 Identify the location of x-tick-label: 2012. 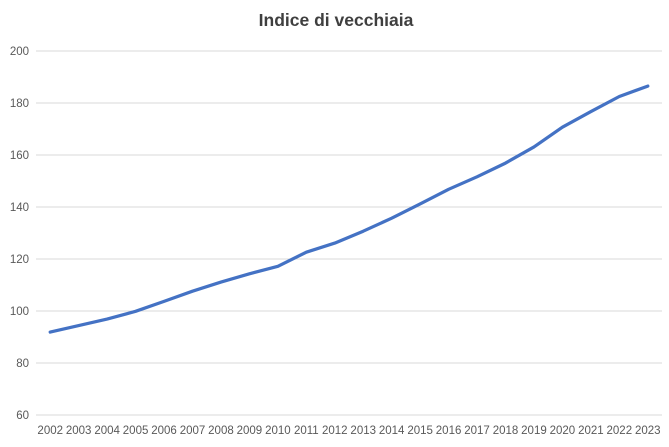
(335, 431).